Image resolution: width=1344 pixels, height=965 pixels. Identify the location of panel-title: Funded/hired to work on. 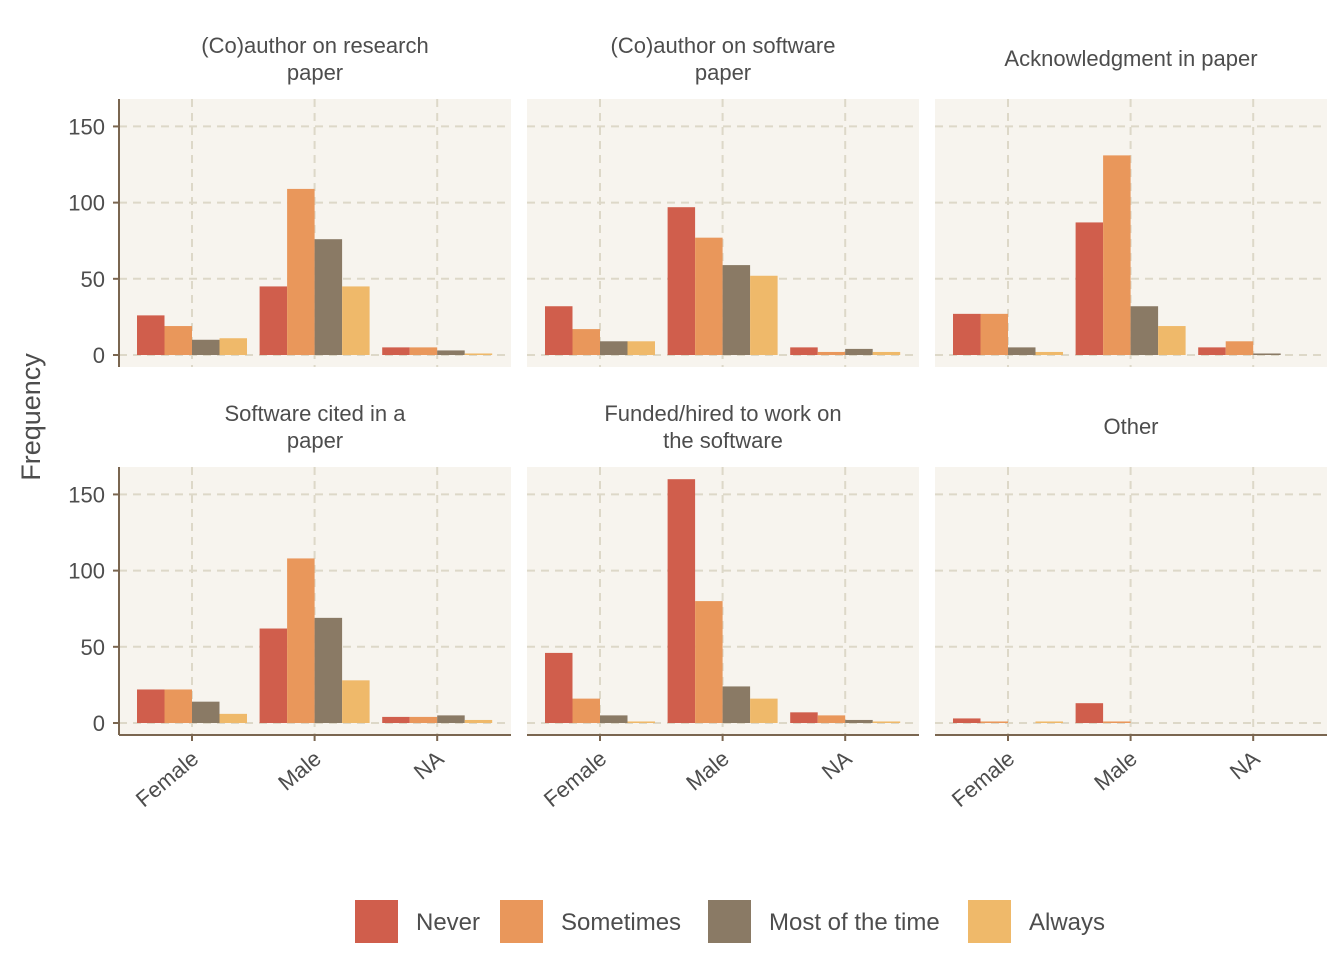
(722, 413).